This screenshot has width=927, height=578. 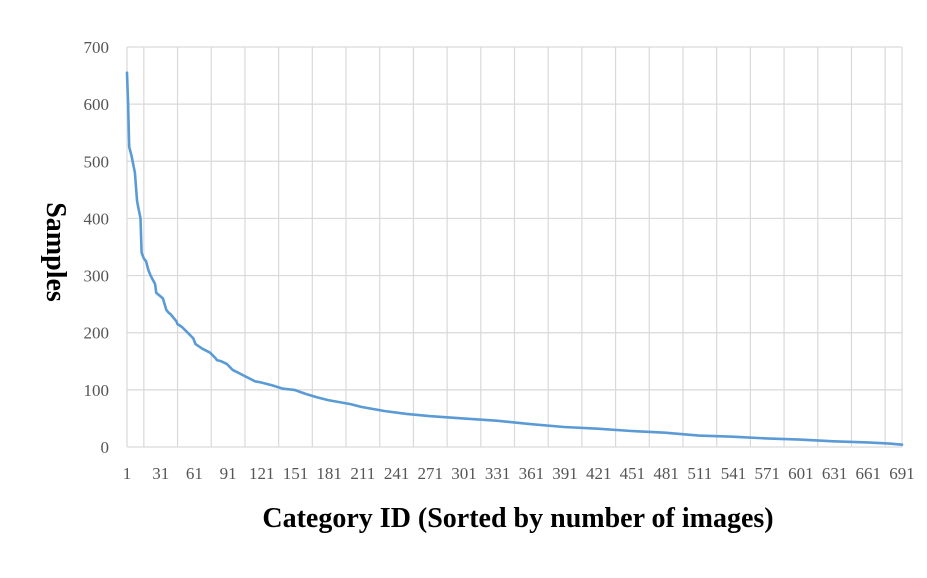 I want to click on y-tick-label: 200, so click(x=97, y=333).